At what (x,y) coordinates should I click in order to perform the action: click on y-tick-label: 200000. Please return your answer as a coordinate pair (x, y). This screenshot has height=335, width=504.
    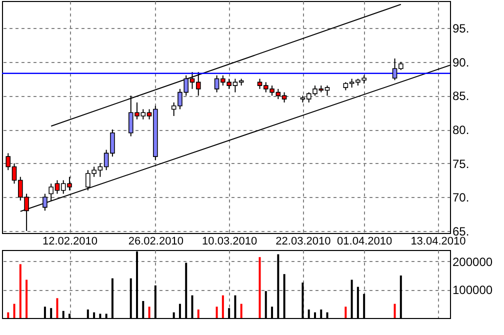
    Looking at the image, I should click on (472, 261).